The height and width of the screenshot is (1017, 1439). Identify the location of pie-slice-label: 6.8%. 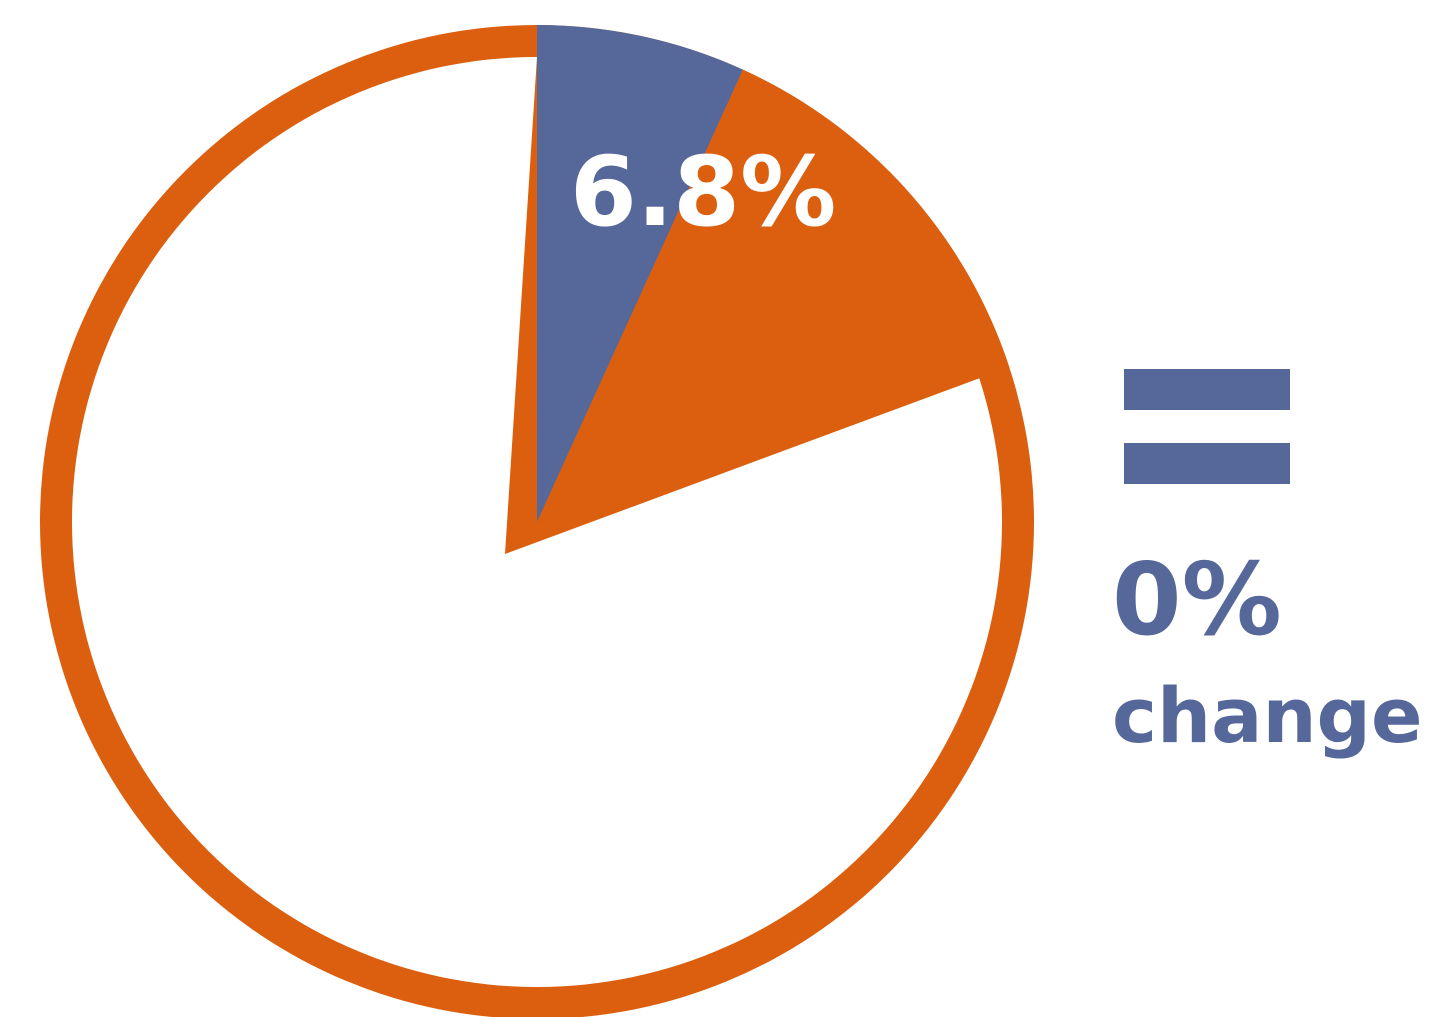
(703, 192).